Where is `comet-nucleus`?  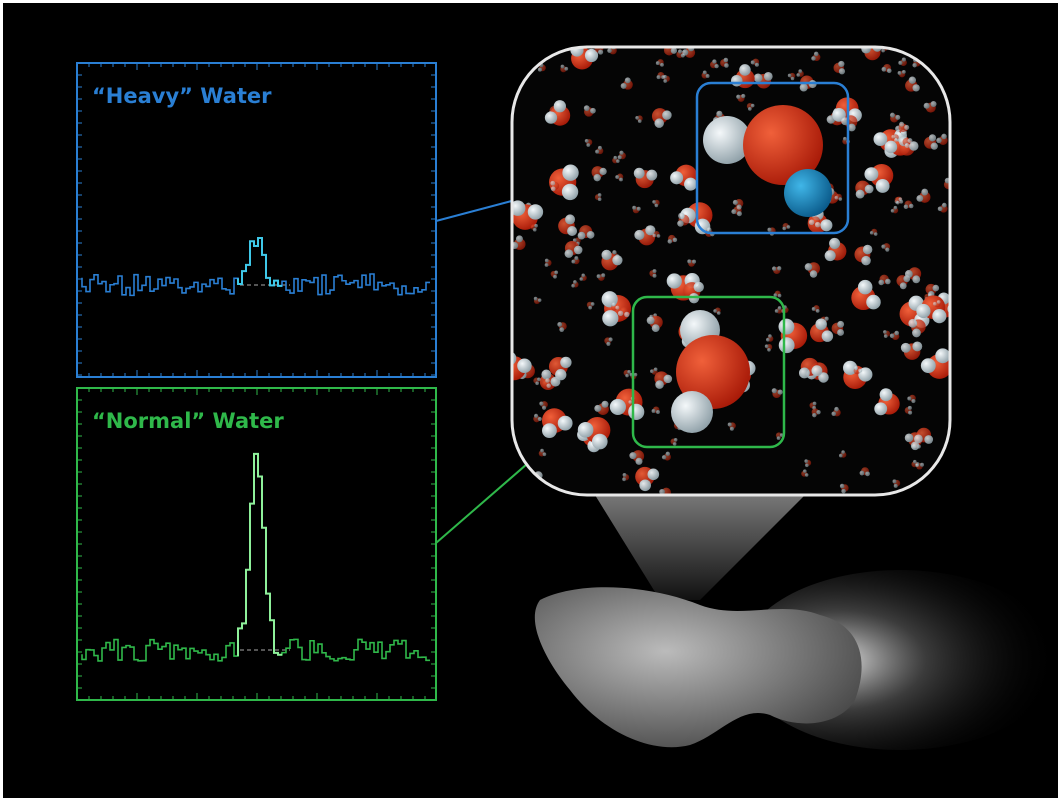
comet-nucleus is located at coordinates (698, 667).